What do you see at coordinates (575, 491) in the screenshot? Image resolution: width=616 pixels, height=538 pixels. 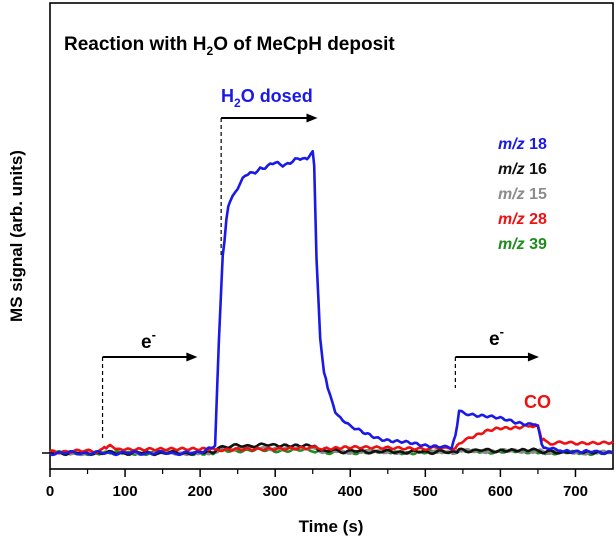 I see `x-tick-label-700: 700` at bounding box center [575, 491].